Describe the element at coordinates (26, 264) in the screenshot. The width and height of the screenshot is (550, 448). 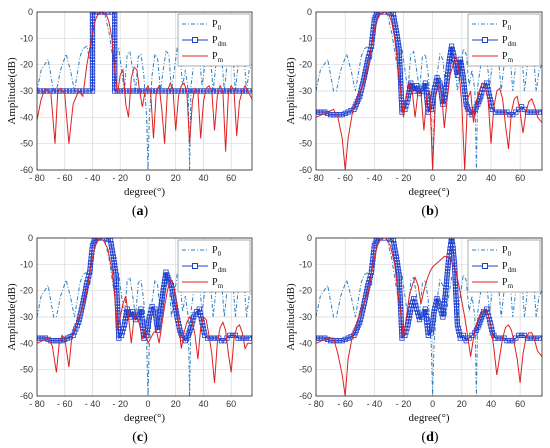
I see `y-tick-label: -10` at that location.